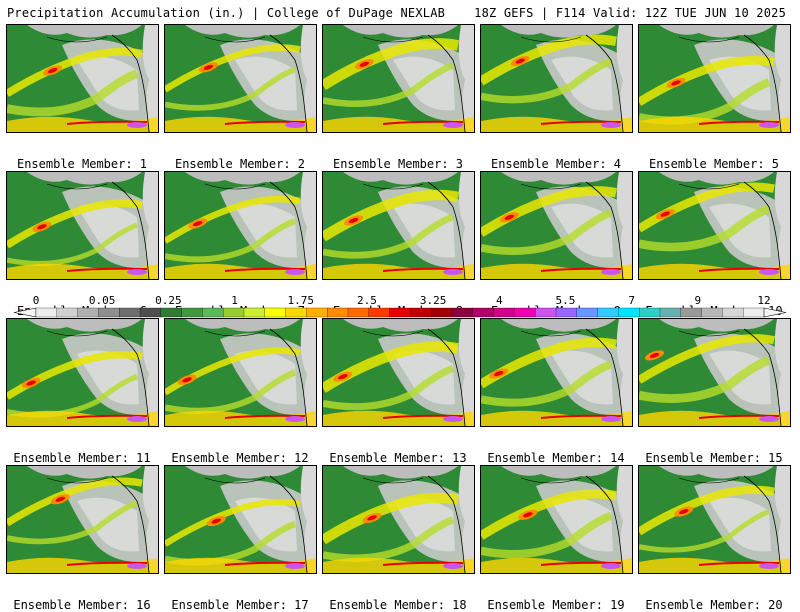 This screenshot has height=612, width=800. What do you see at coordinates (433, 300) in the screenshot?
I see `legend-tick-label: 3.25` at bounding box center [433, 300].